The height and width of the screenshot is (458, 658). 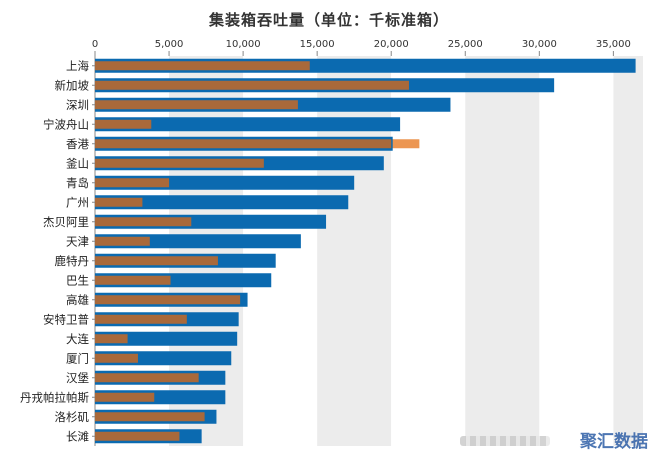 What do you see at coordinates (614, 442) in the screenshot?
I see `watermark-text: 聚汇数据` at bounding box center [614, 442].